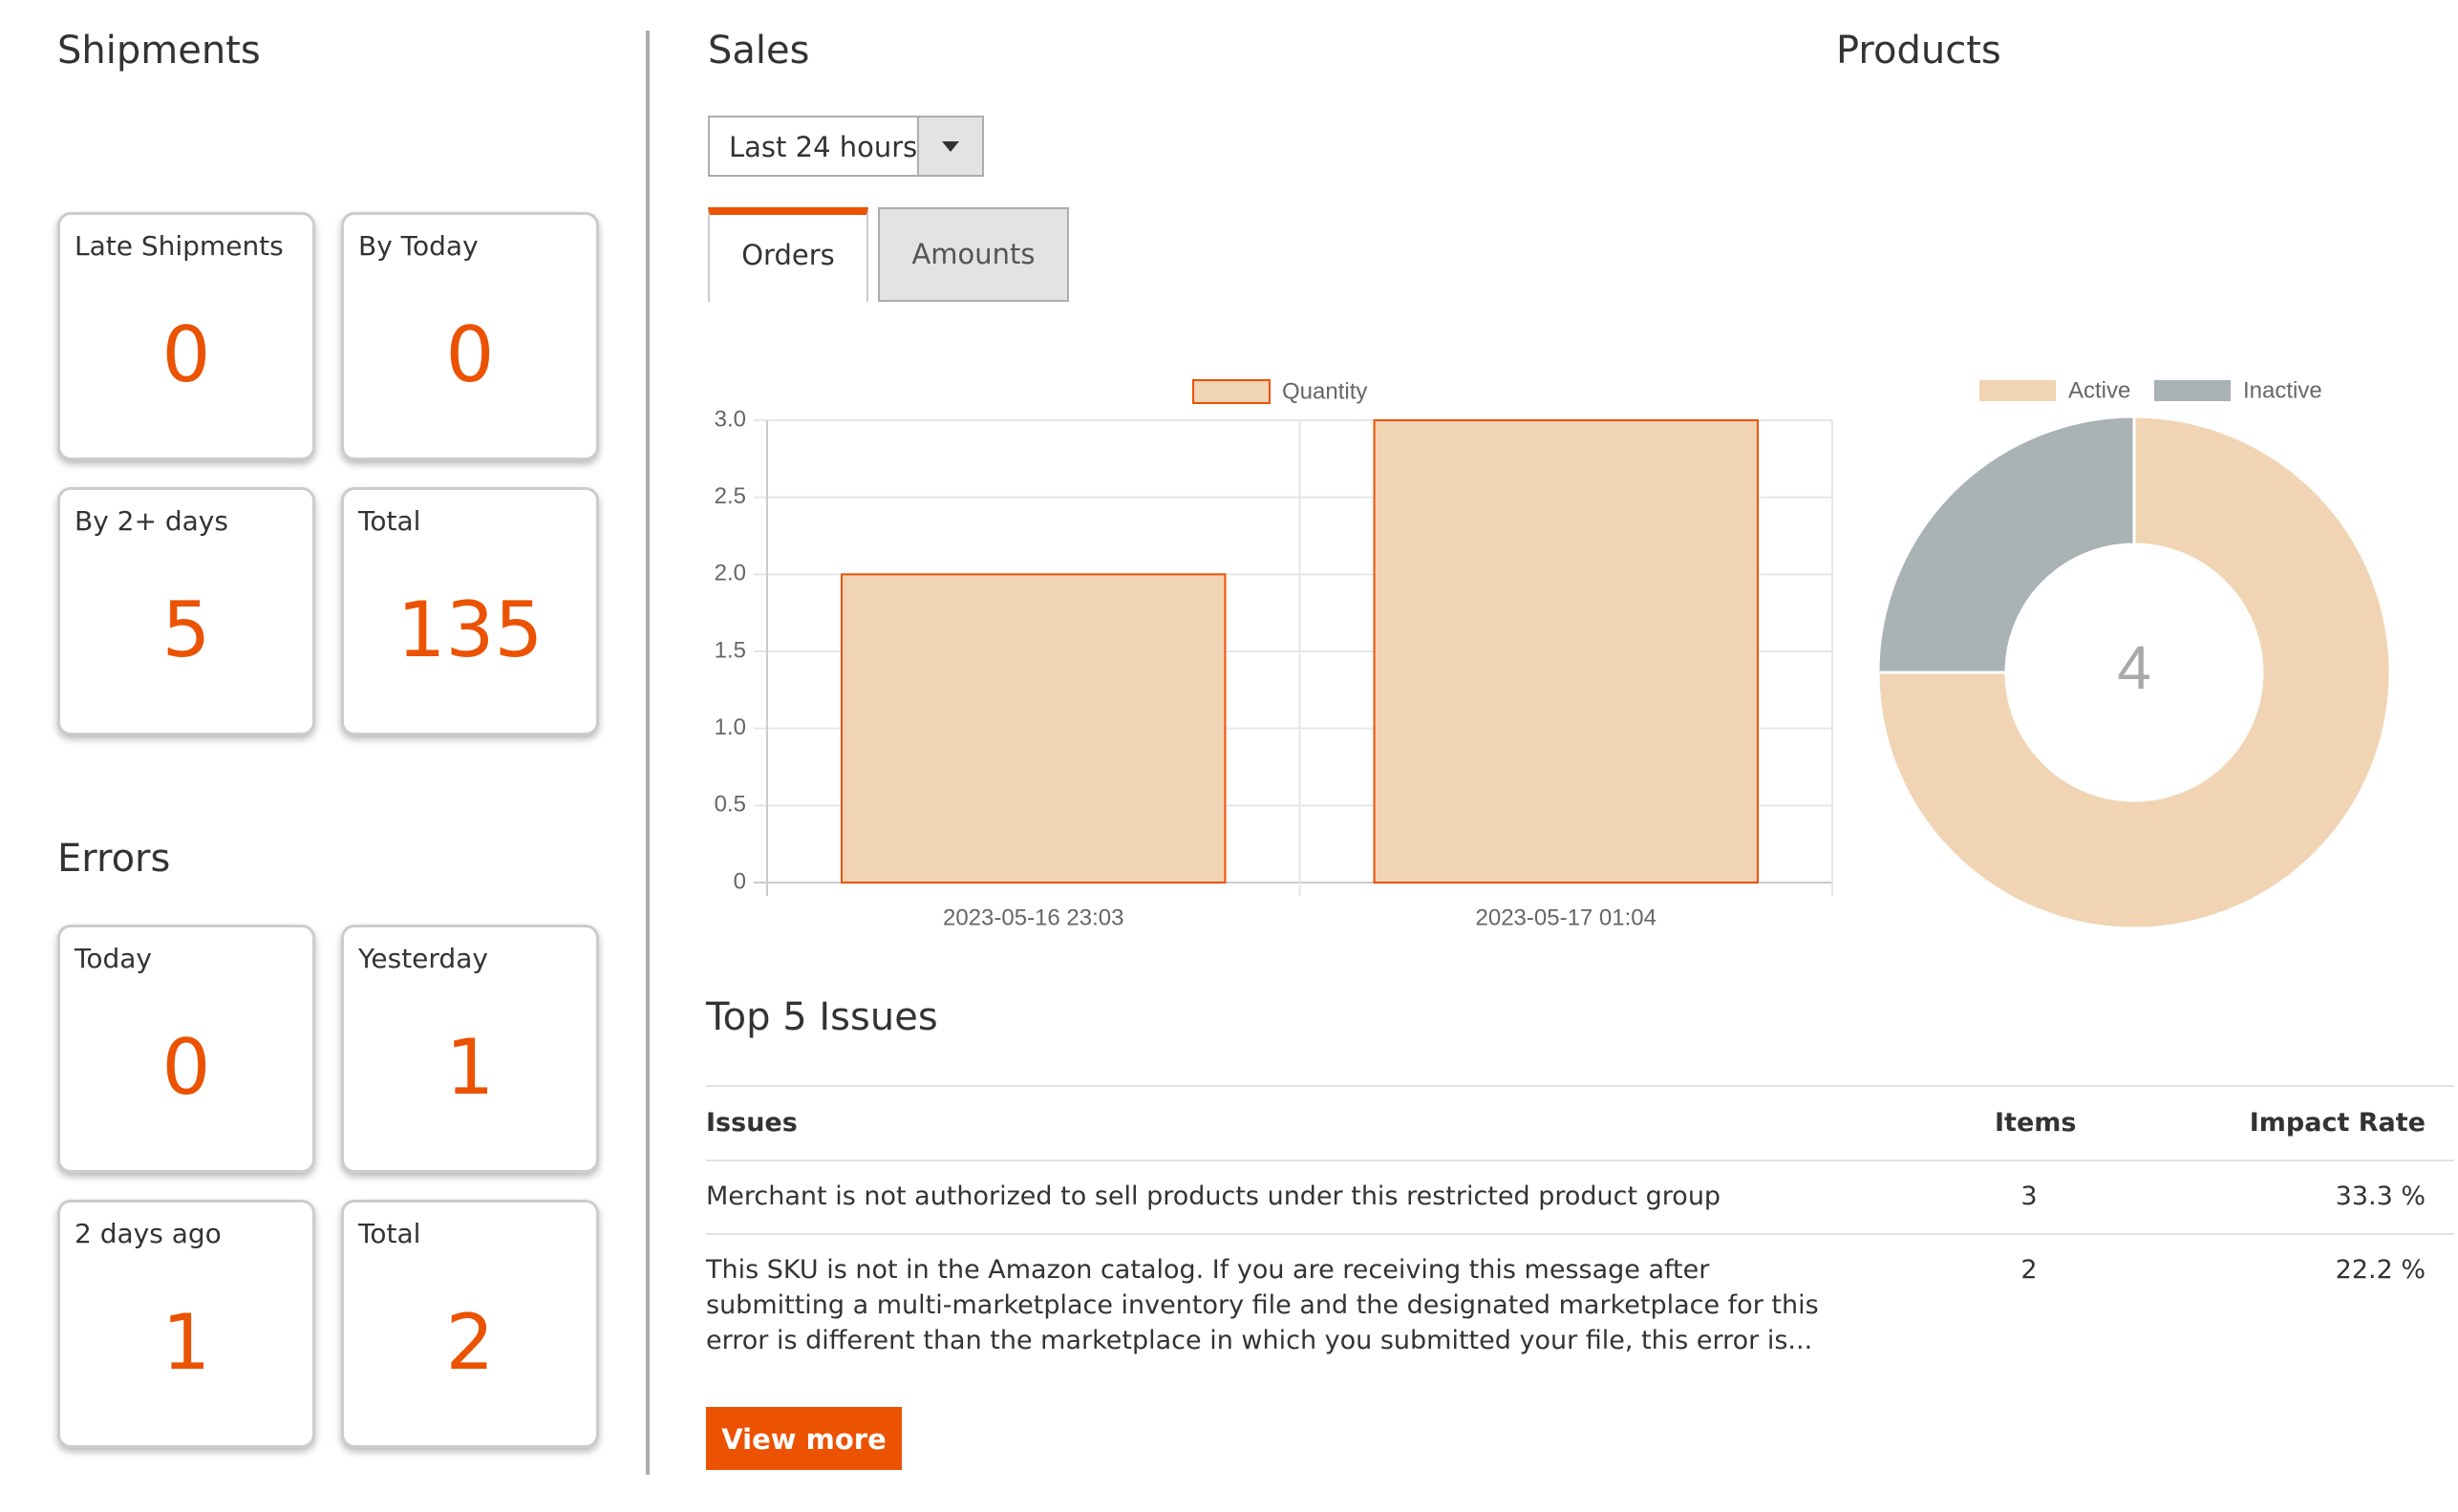  Describe the element at coordinates (2029, 1270) in the screenshot. I see `issue-items: 2` at that location.